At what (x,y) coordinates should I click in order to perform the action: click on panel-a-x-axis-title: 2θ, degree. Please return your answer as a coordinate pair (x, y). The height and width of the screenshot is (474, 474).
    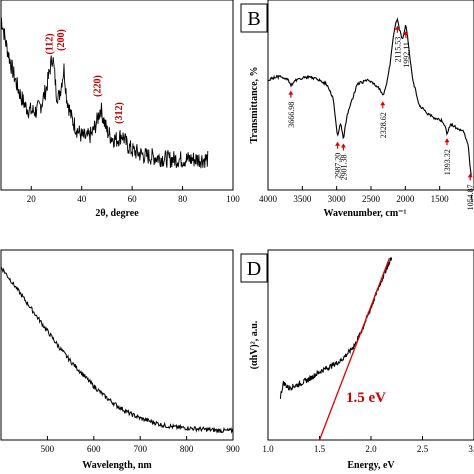
    Looking at the image, I should click on (117, 213).